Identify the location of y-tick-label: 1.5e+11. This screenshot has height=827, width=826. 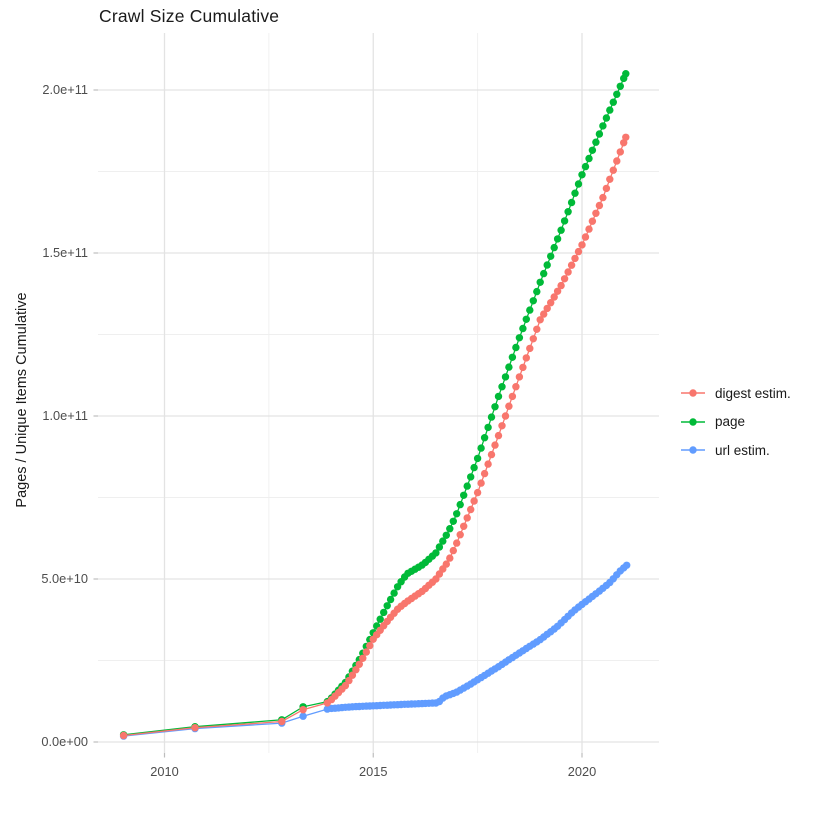
(65, 252).